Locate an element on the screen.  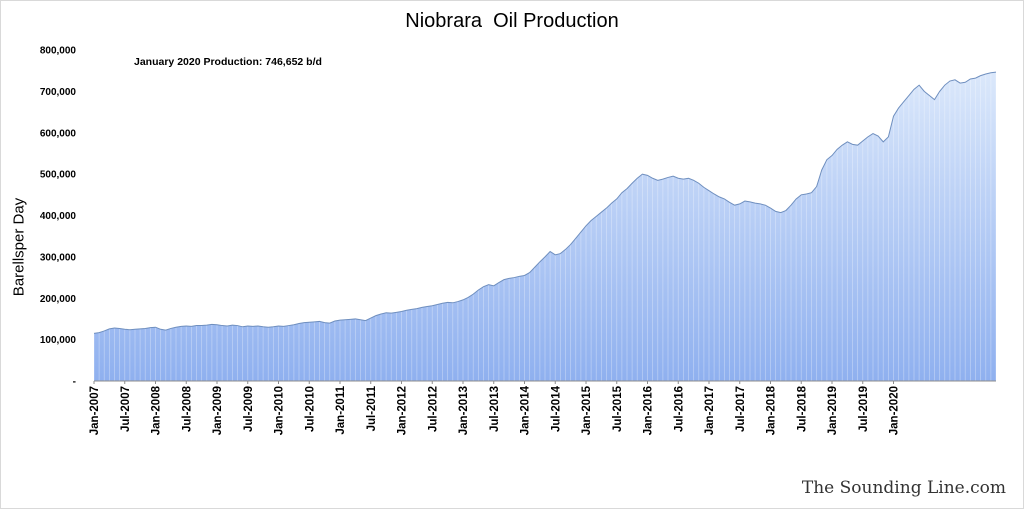
y-tick-label: - is located at coordinates (74, 382).